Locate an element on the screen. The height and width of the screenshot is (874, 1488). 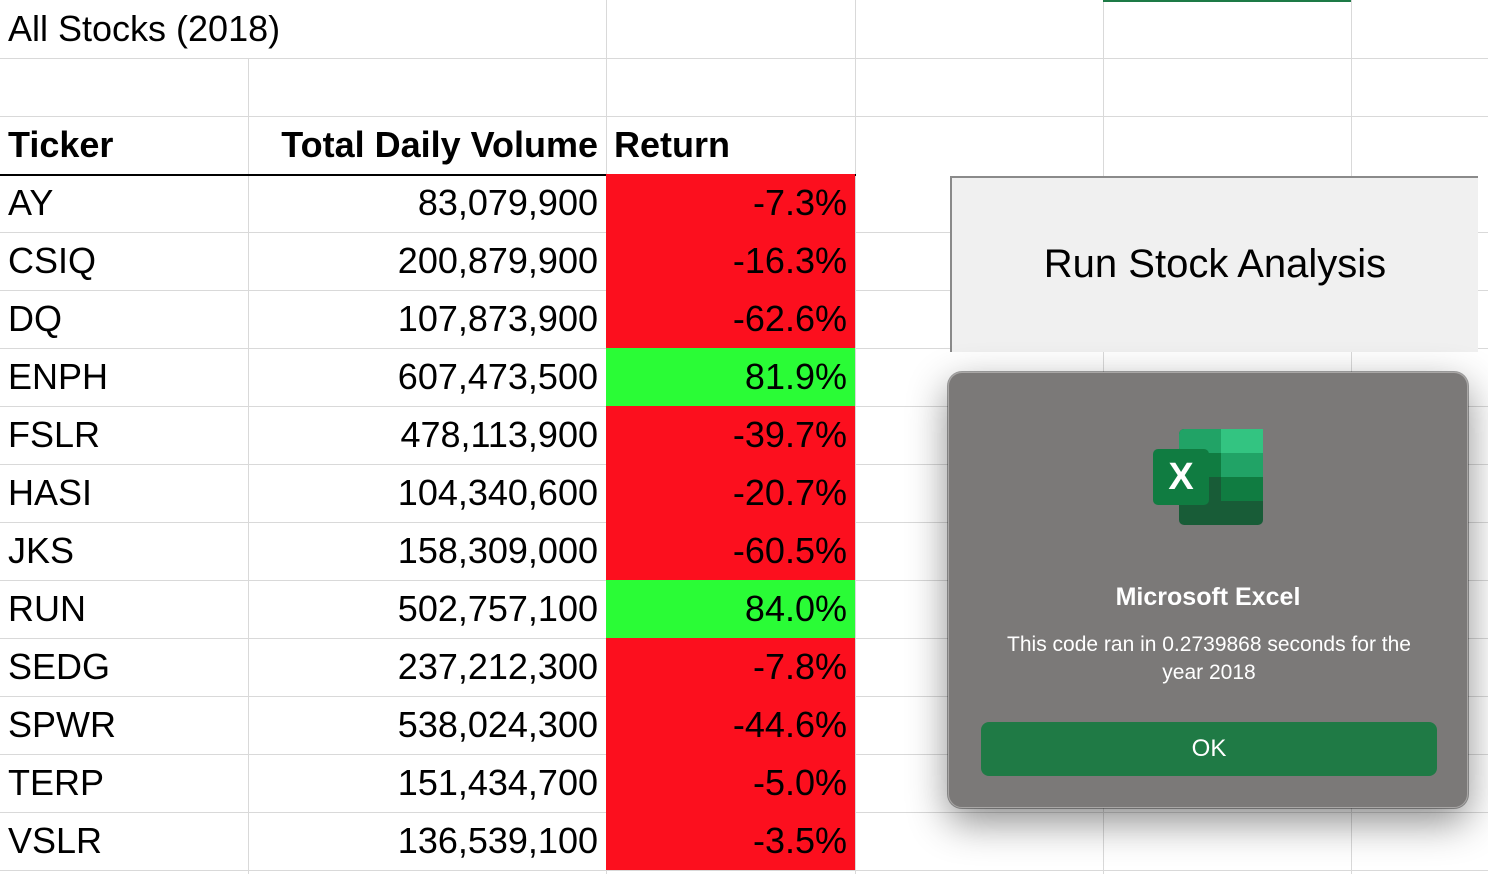
cell-return: -60.5% is located at coordinates (730, 551).